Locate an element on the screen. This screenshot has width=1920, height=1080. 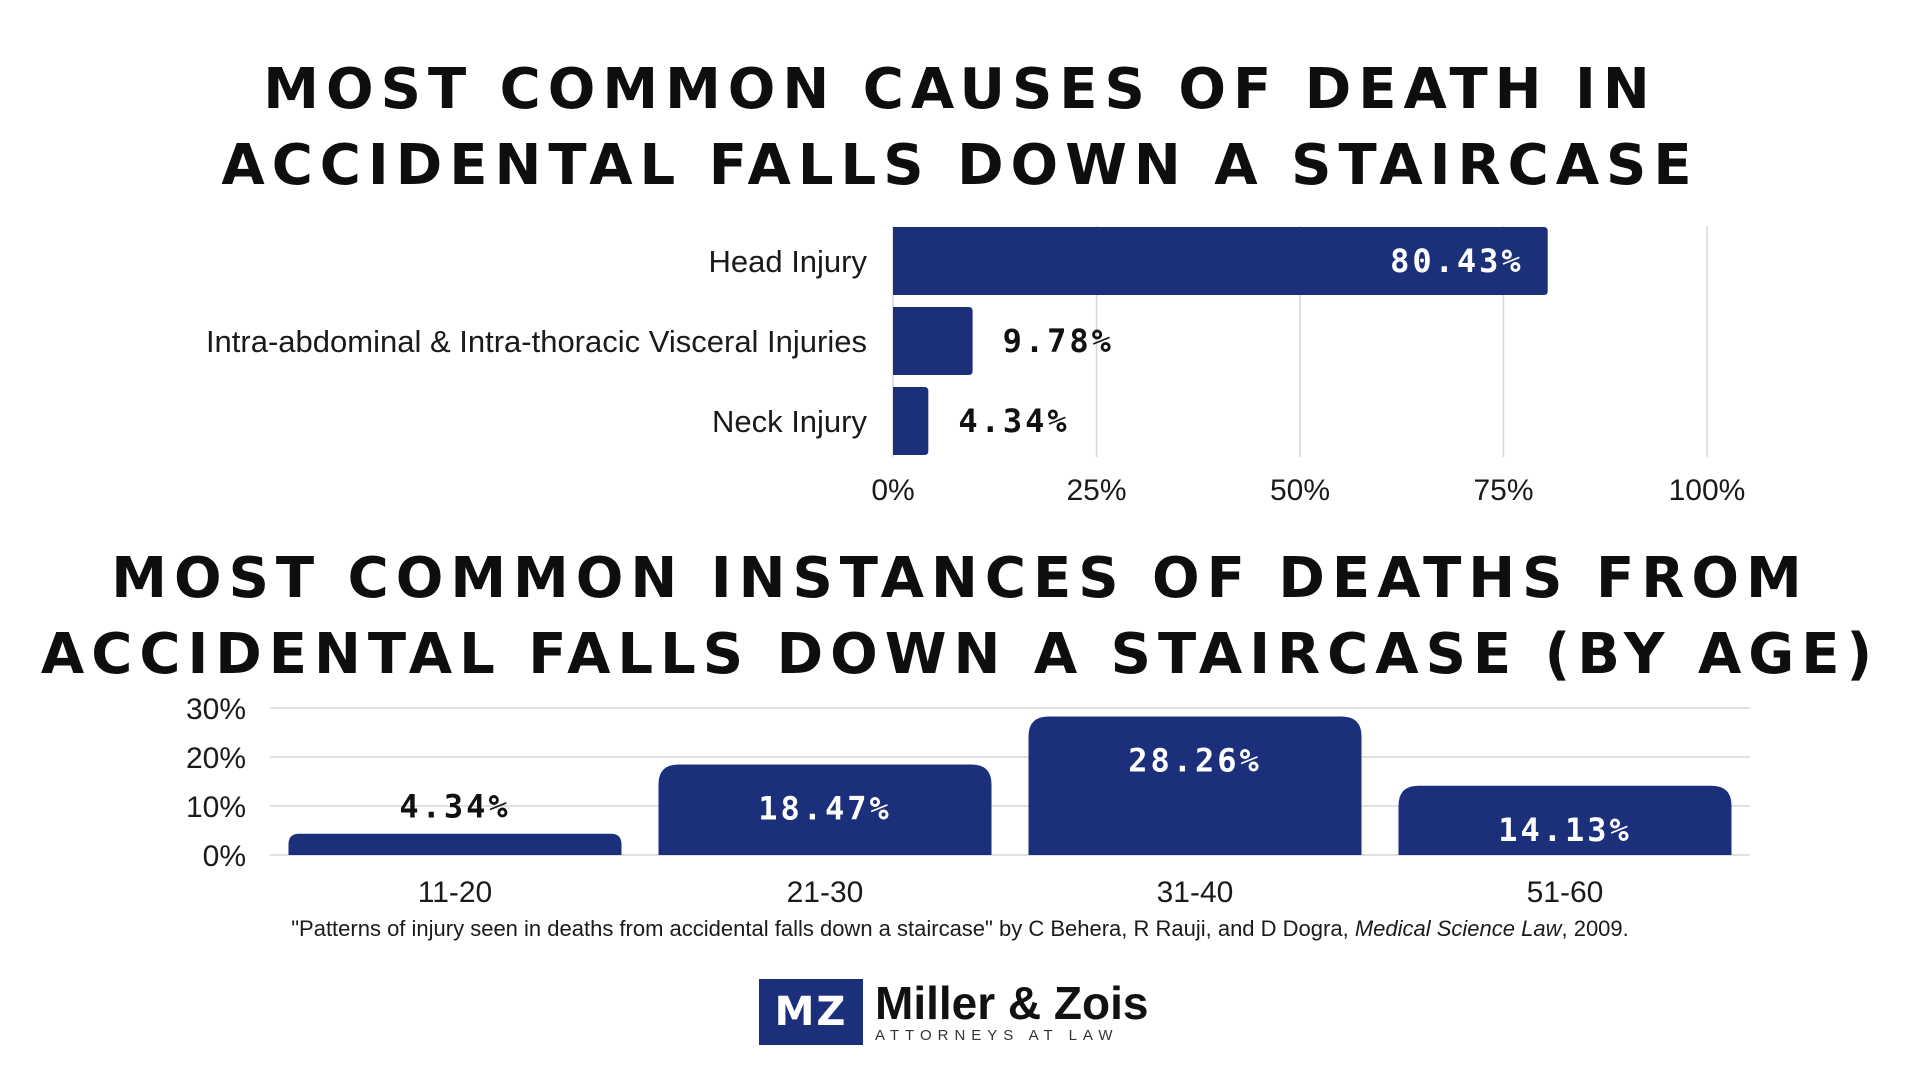
x-tick-label: 11-20 is located at coordinates (455, 892).